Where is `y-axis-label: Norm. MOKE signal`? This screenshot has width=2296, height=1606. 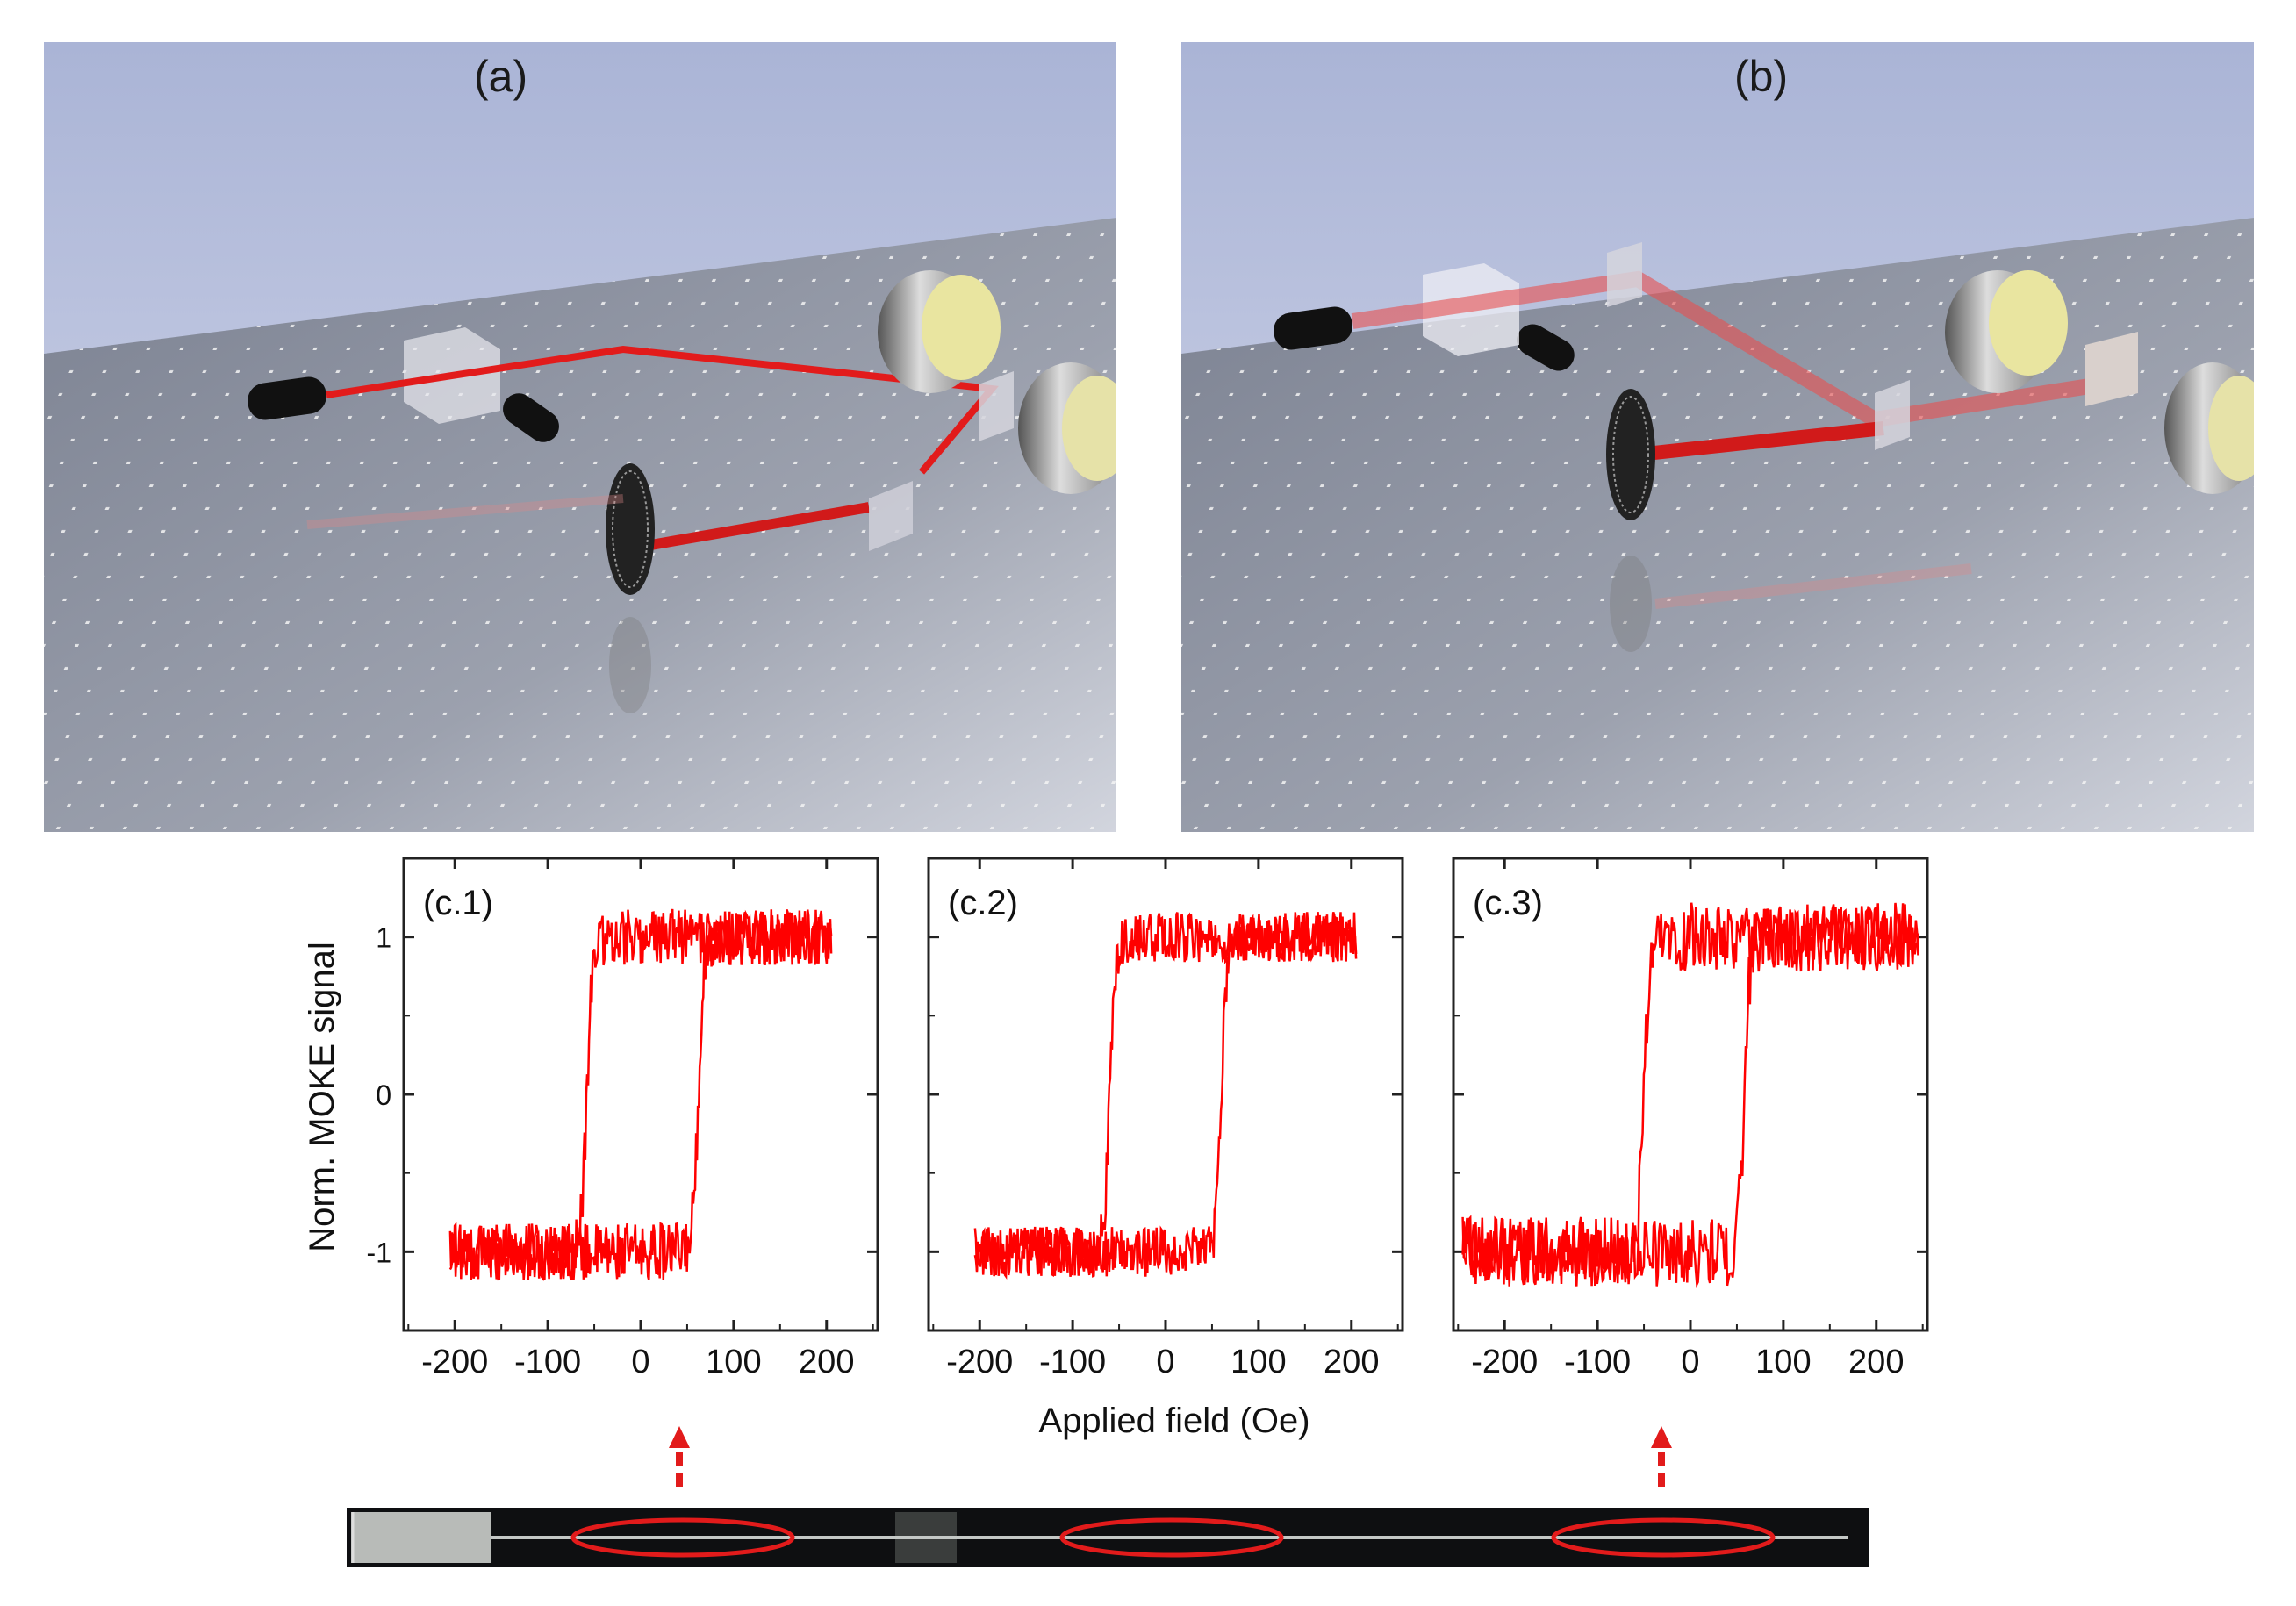
y-axis-label: Norm. MOKE signal is located at coordinates (322, 1096).